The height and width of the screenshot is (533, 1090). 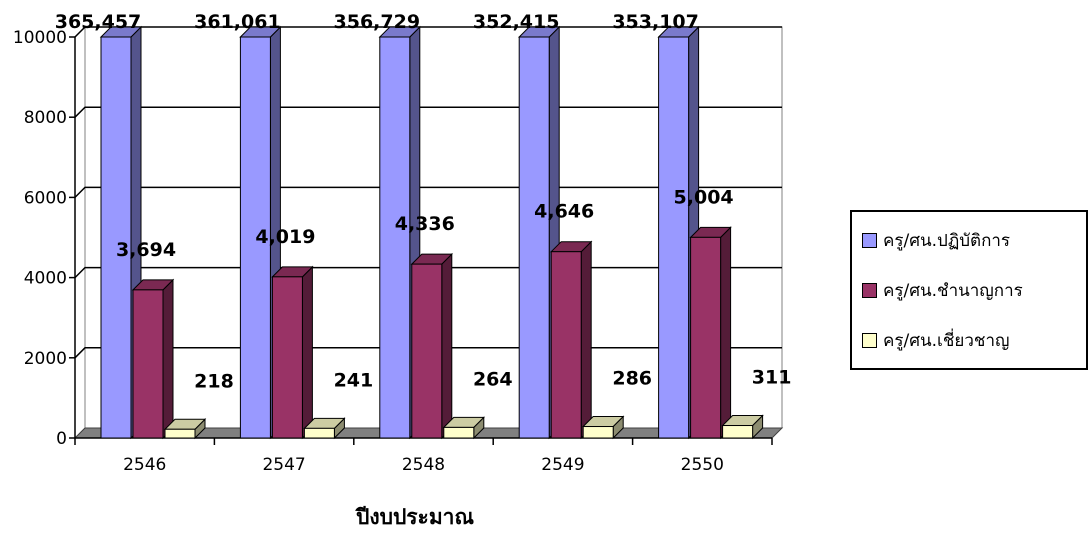 I want to click on legend-item: ครู/ศน.ปฏิบัติการ, so click(x=936, y=240).